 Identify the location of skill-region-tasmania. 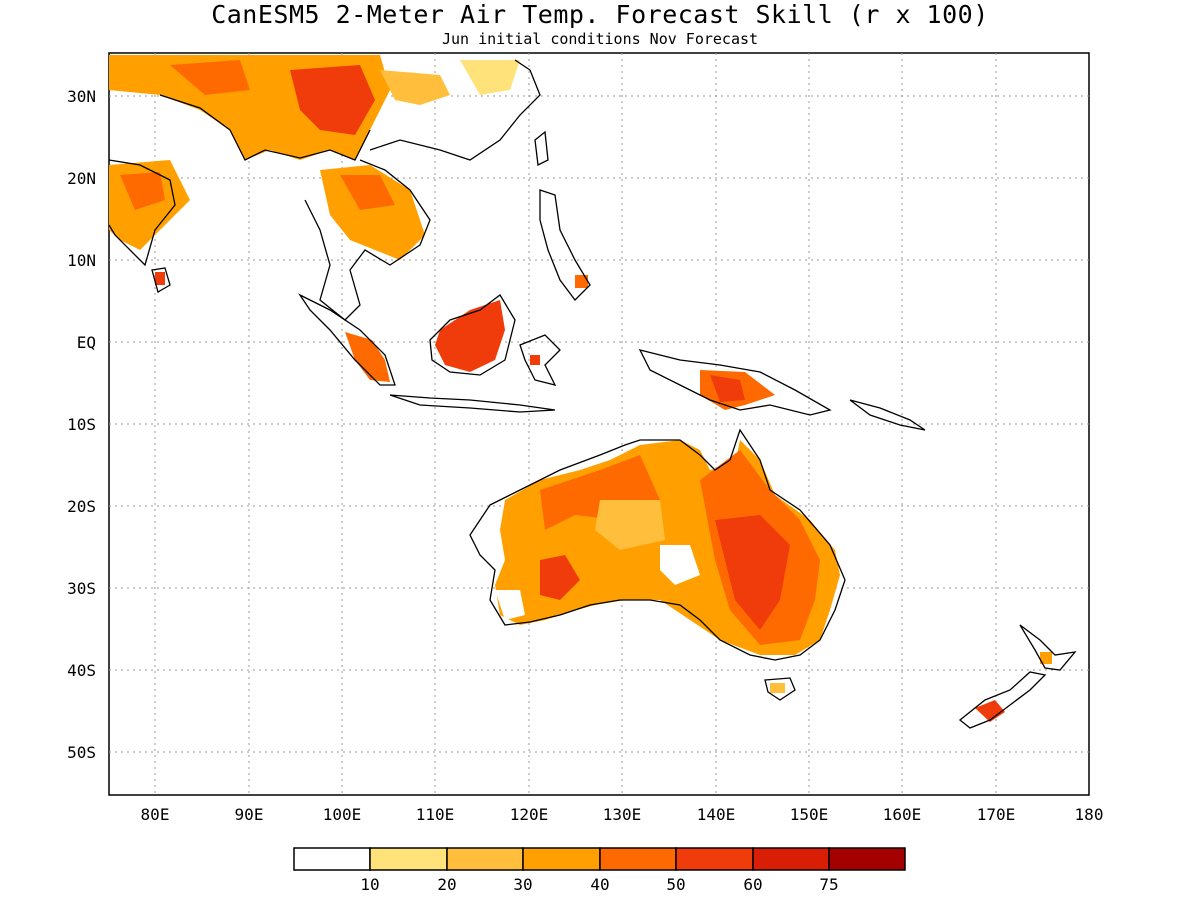
(777, 688).